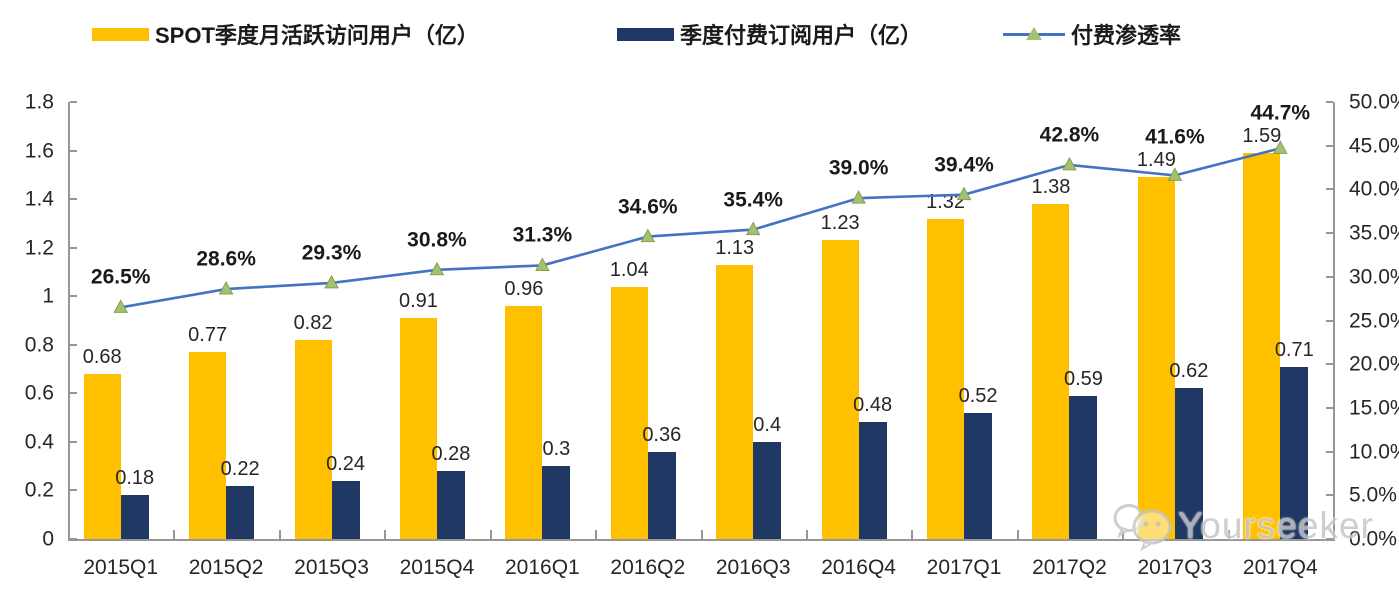 The image size is (1399, 596). What do you see at coordinates (1083, 378) in the screenshot?
I see `bar-label-subs: 0.59` at bounding box center [1083, 378].